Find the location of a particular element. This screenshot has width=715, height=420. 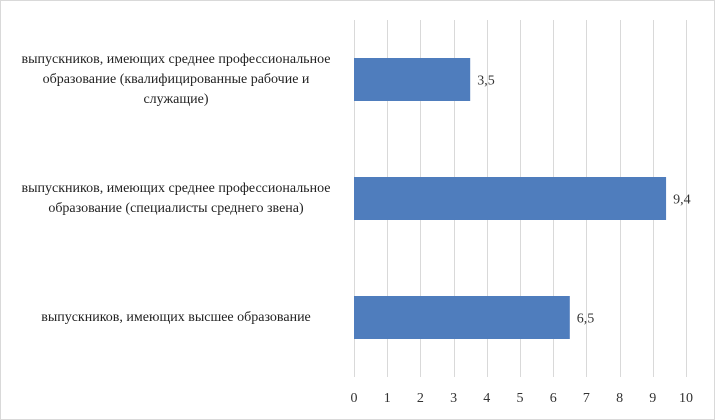

tick-label: 9 is located at coordinates (652, 398).